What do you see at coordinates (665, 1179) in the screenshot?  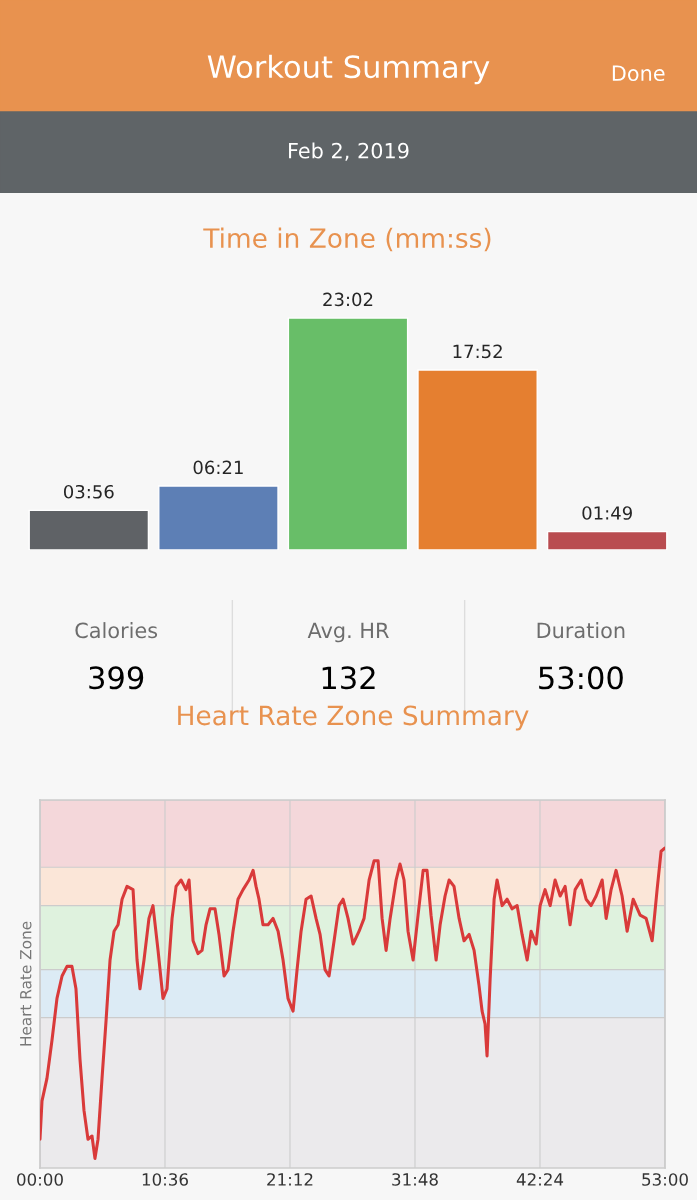 I see `x-tick-label: 53:00` at bounding box center [665, 1179].